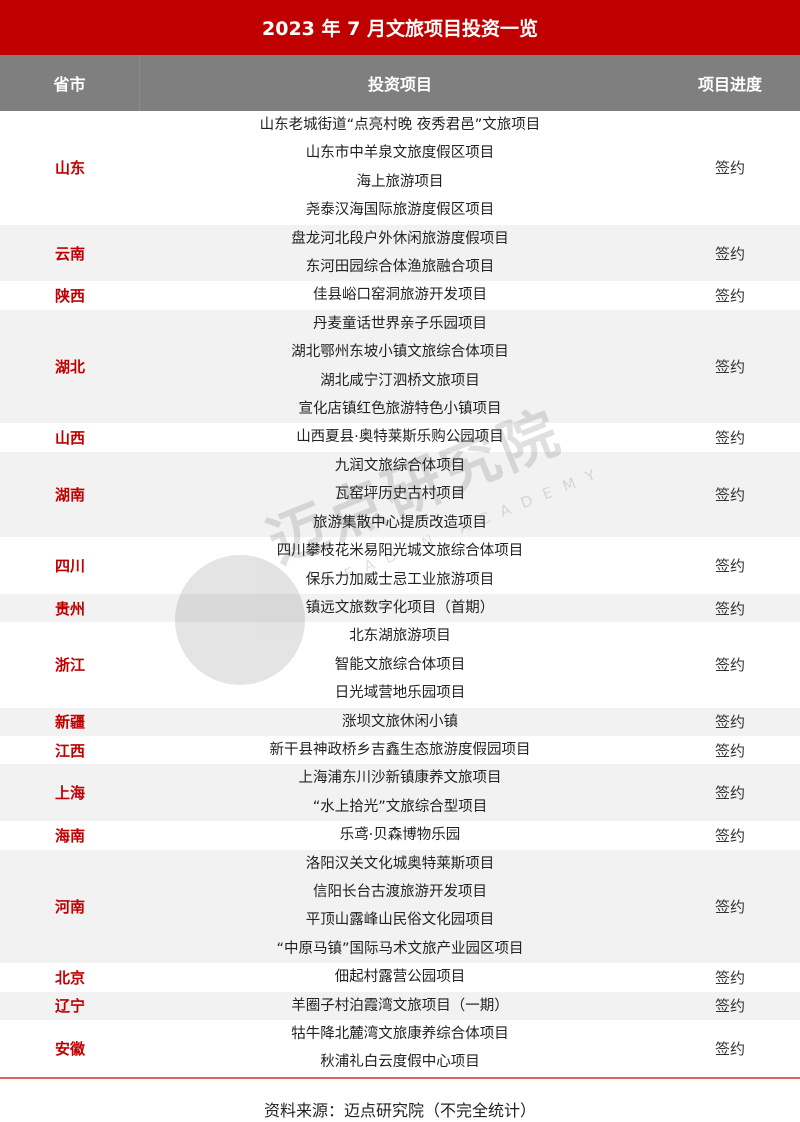 The width and height of the screenshot is (800, 1122). Describe the element at coordinates (69, 253) in the screenshot. I see `province-cell: 云南` at that location.